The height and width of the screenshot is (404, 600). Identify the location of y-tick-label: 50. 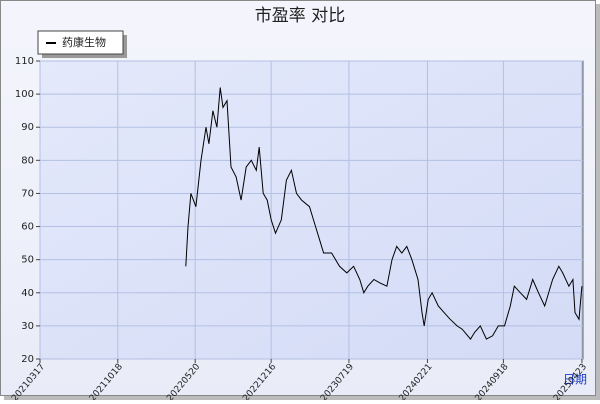
(27, 260).